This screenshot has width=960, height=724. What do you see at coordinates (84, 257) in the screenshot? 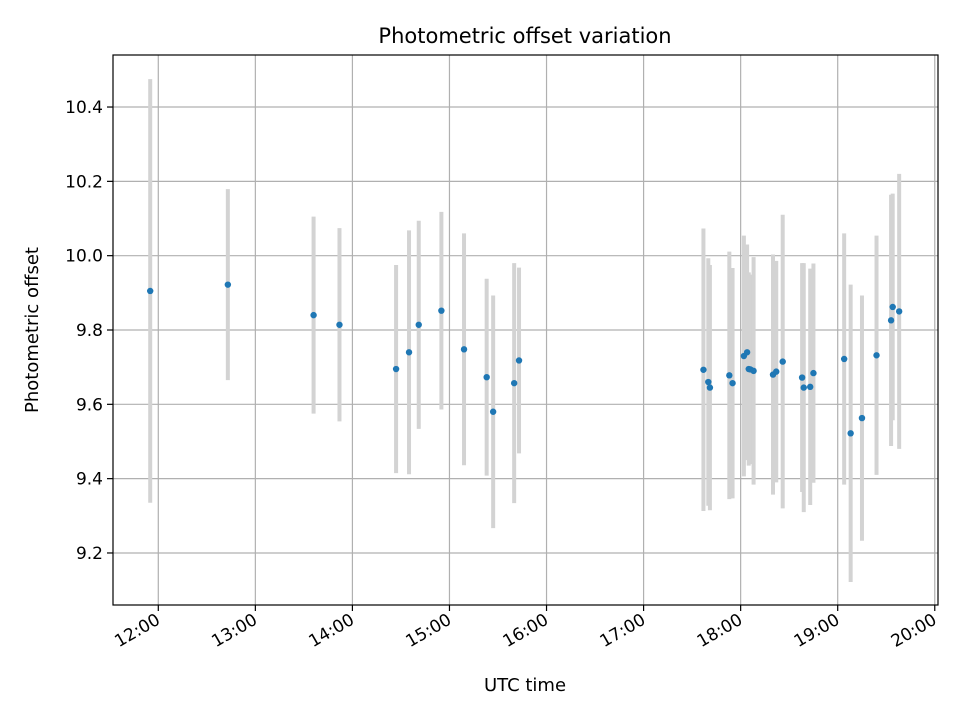
I see `y-tick-label: 10.0` at bounding box center [84, 257].